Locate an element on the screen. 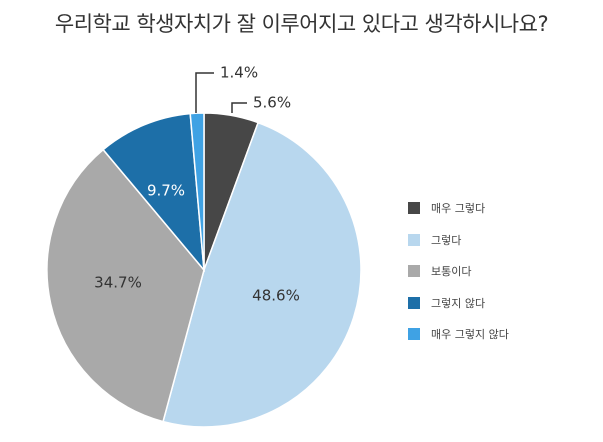  data-label-4: 9.7% is located at coordinates (166, 191).